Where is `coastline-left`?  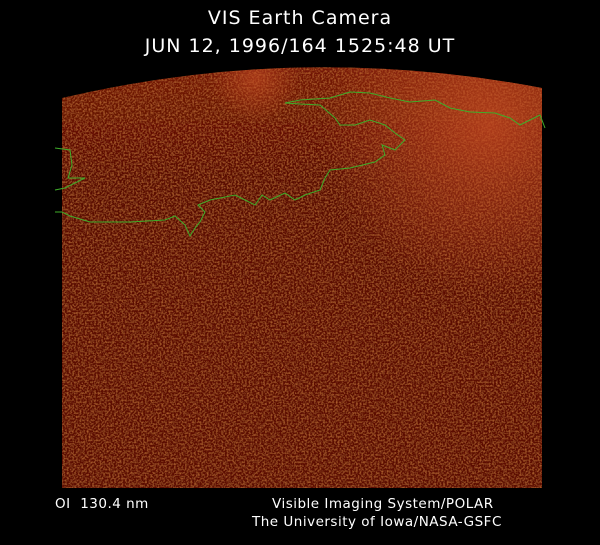 coastline-left is located at coordinates (70, 169).